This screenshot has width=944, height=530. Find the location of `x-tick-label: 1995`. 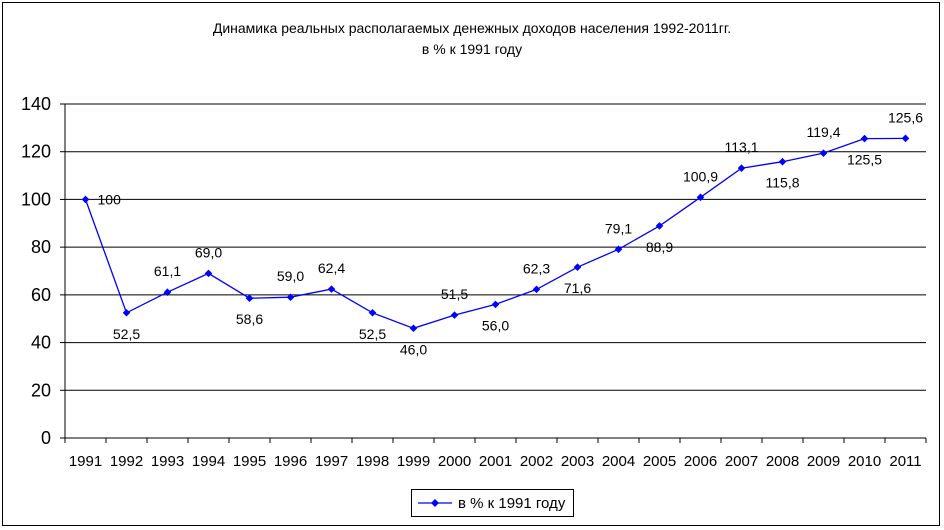

x-tick-label: 1995 is located at coordinates (249, 461).